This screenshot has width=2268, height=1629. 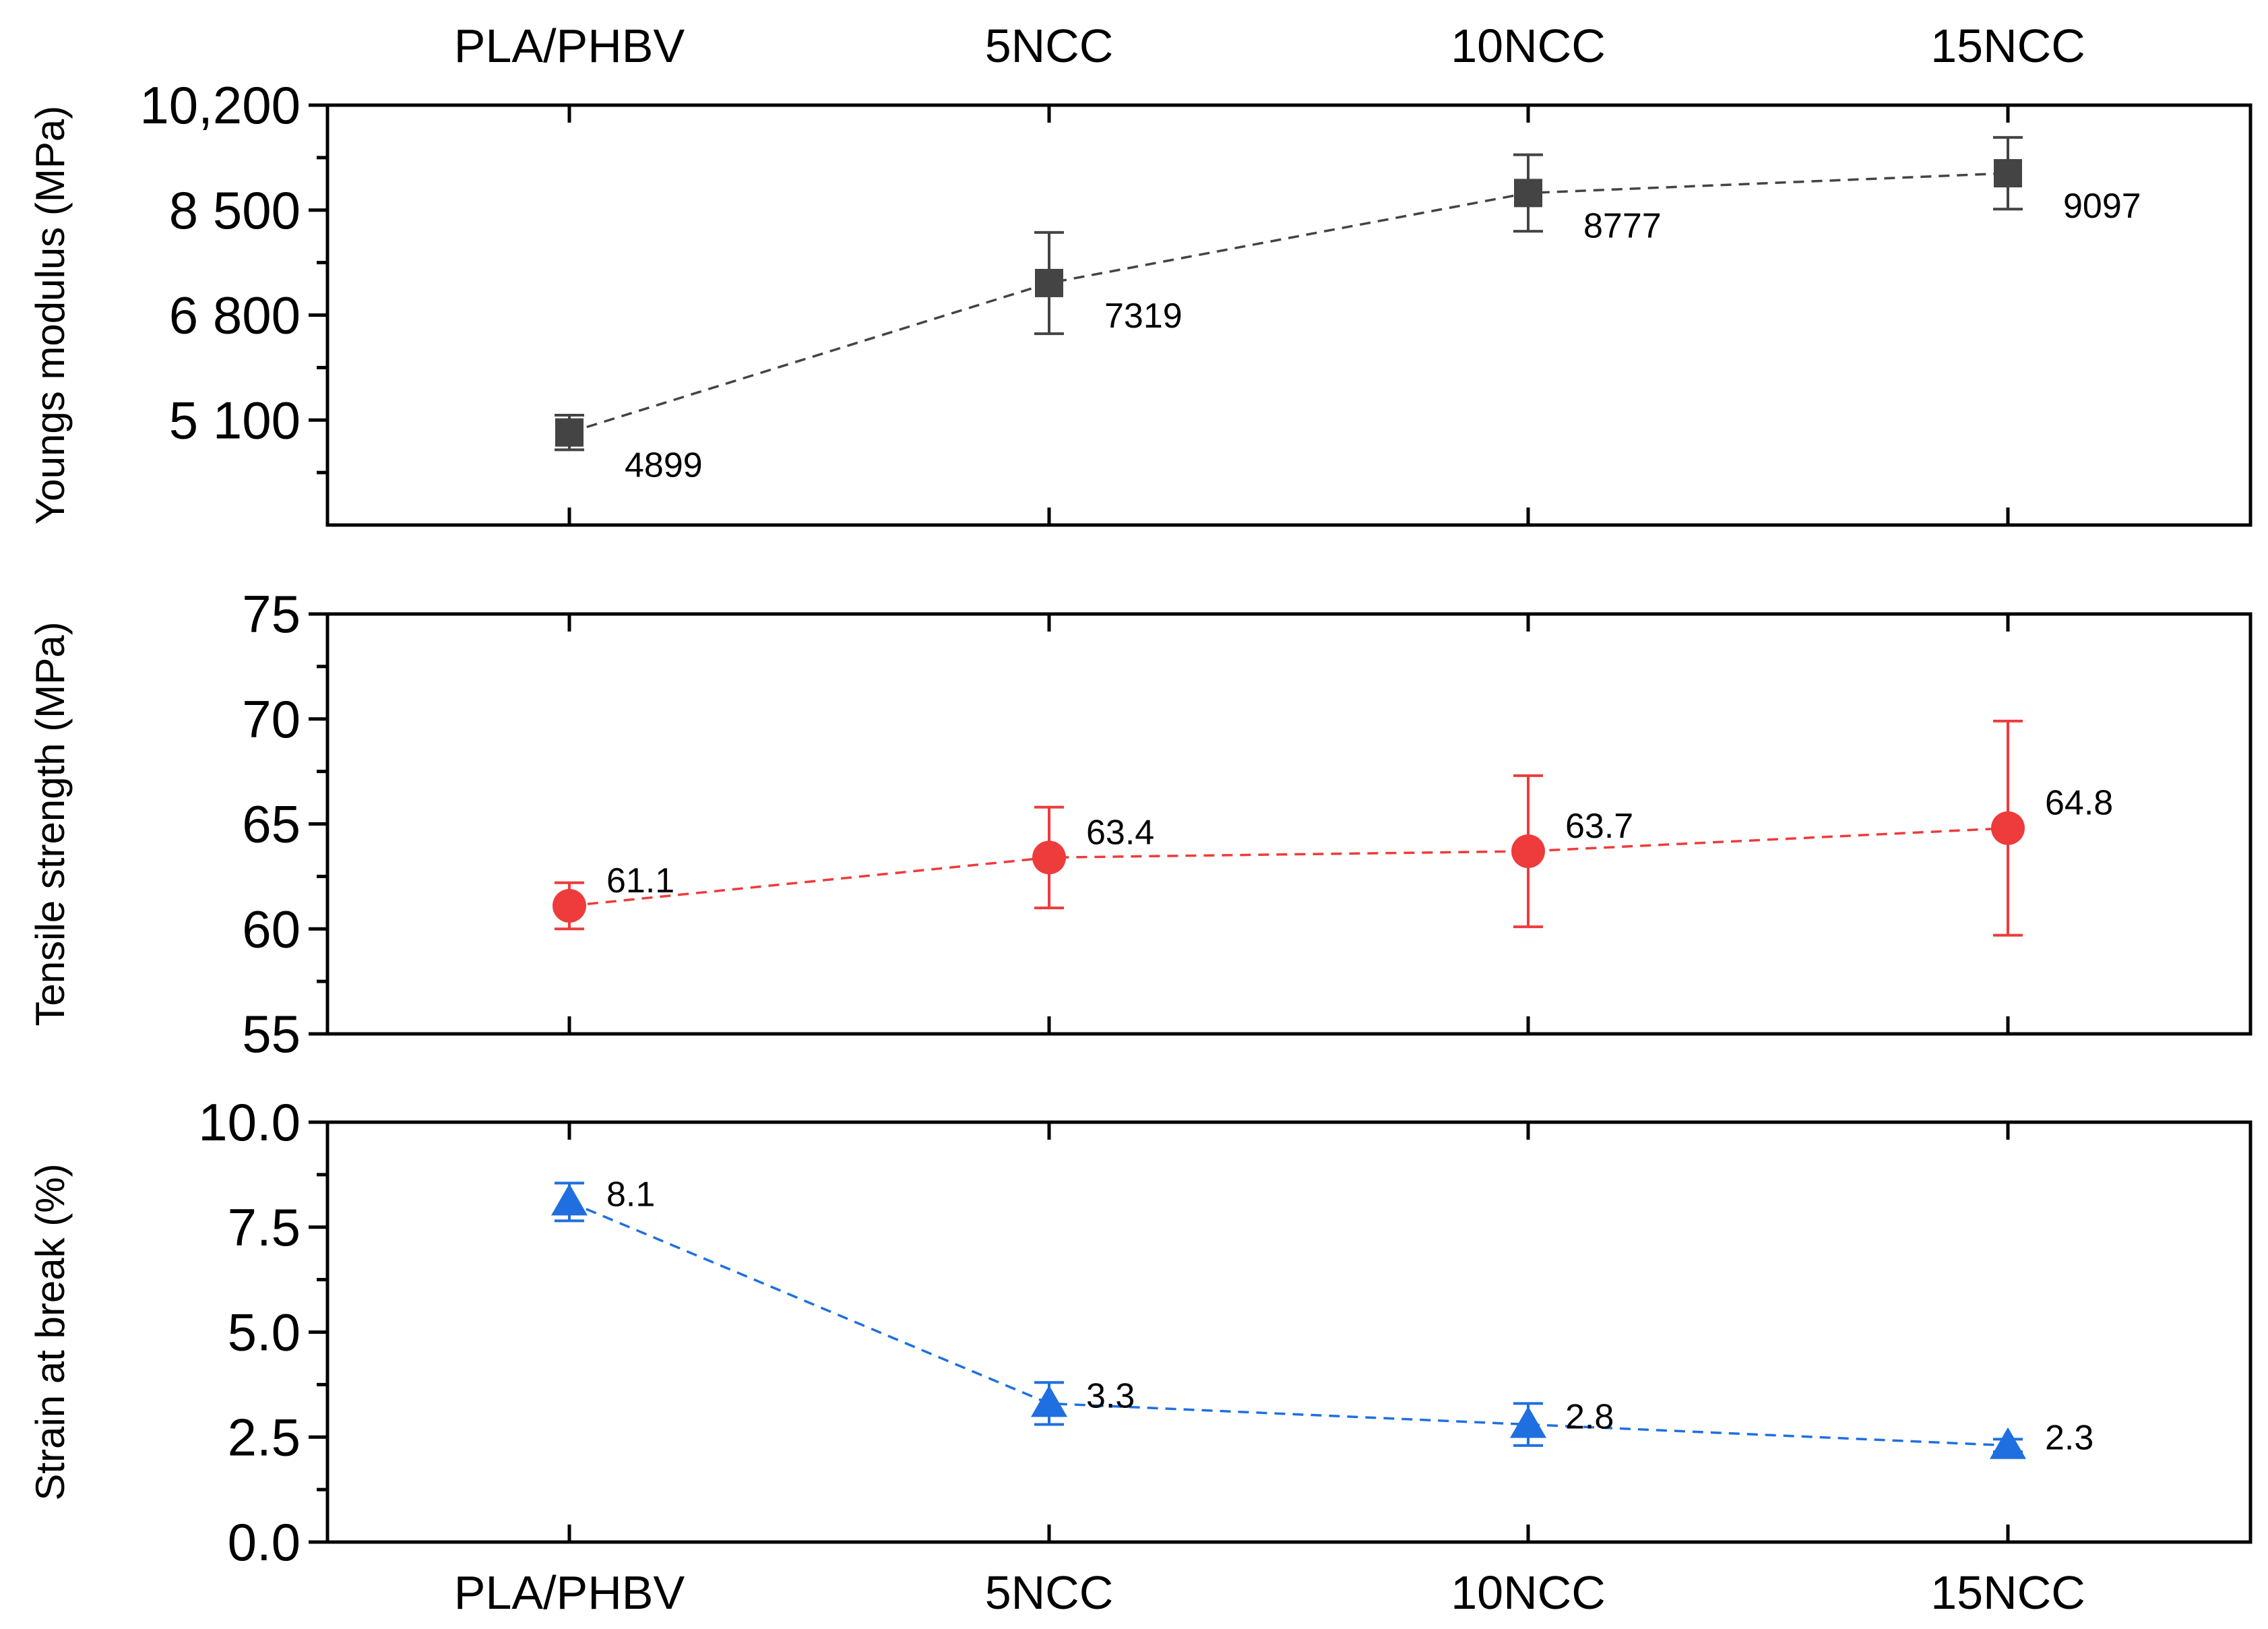 I want to click on data-label: 8777, so click(x=1622, y=225).